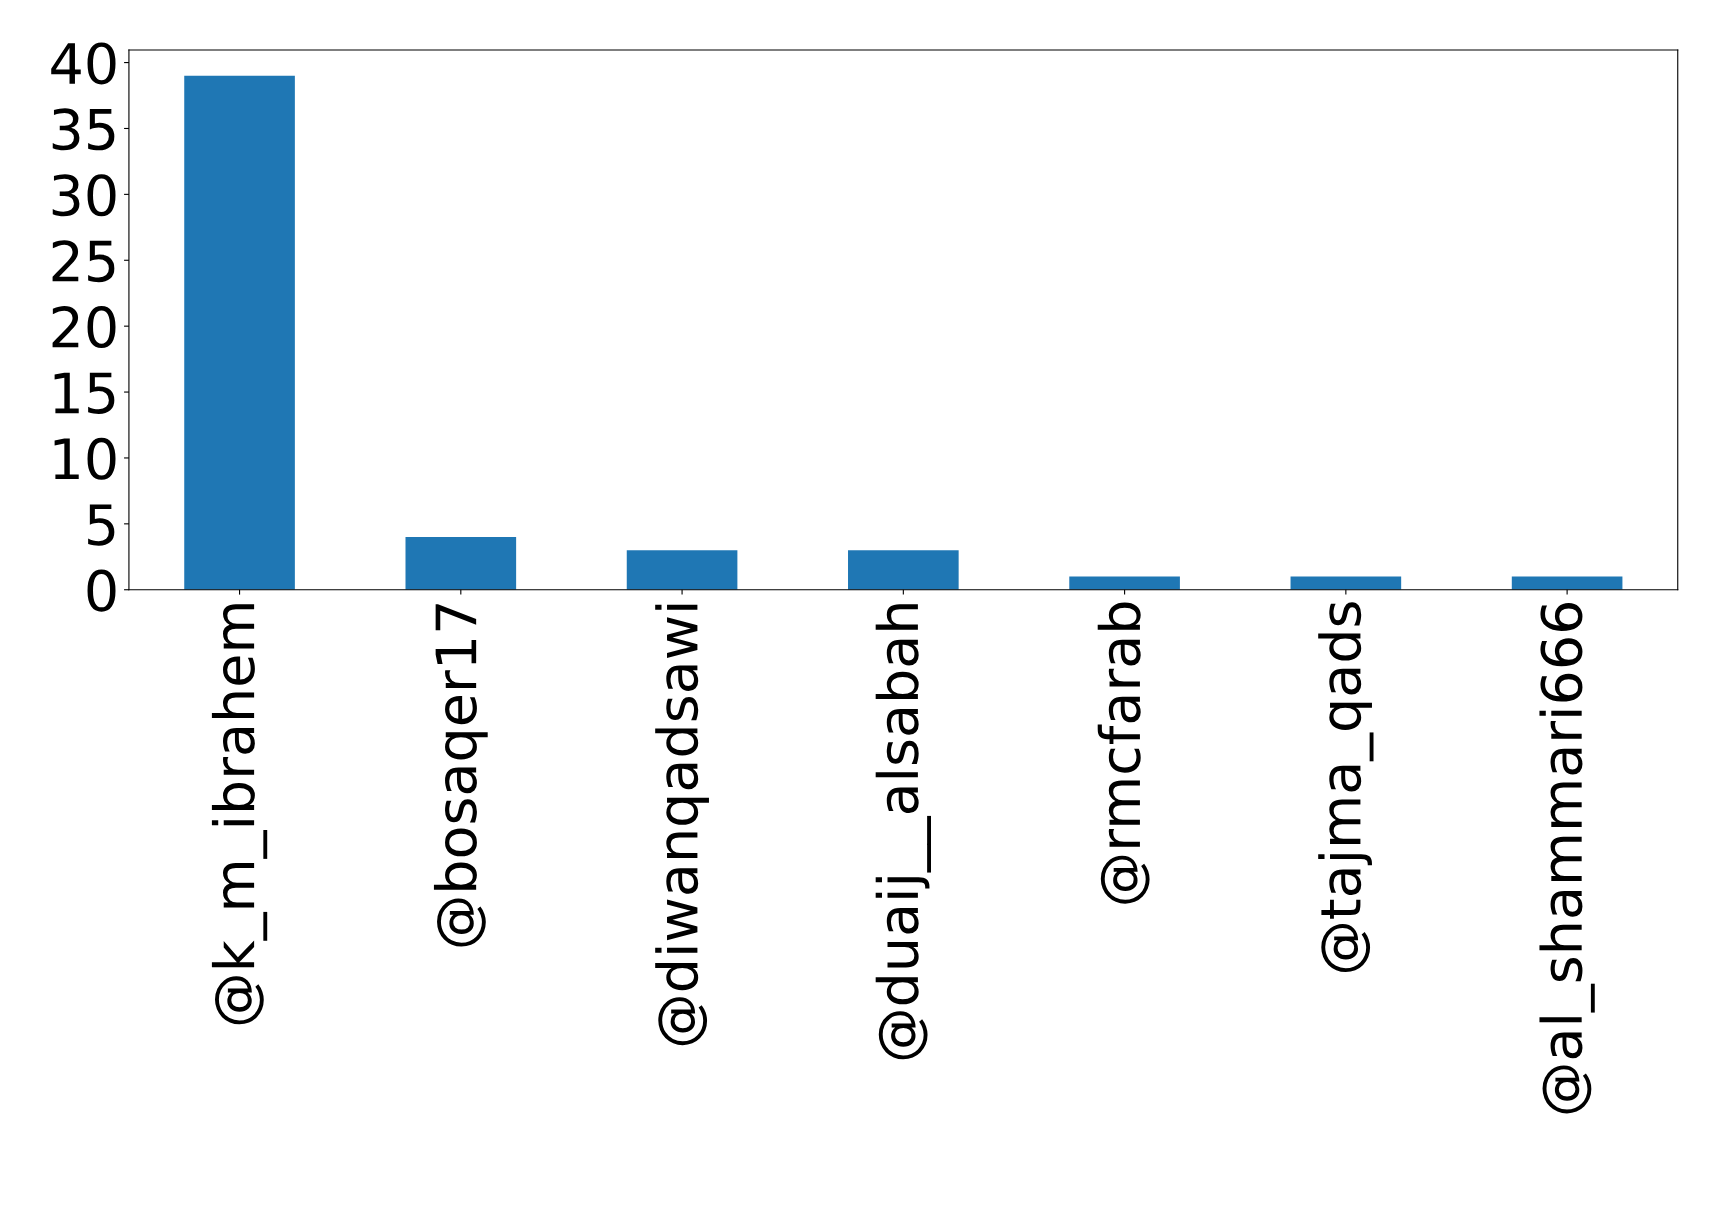 The height and width of the screenshot is (1221, 1719). I want to click on y-tick-label: 35, so click(83, 129).